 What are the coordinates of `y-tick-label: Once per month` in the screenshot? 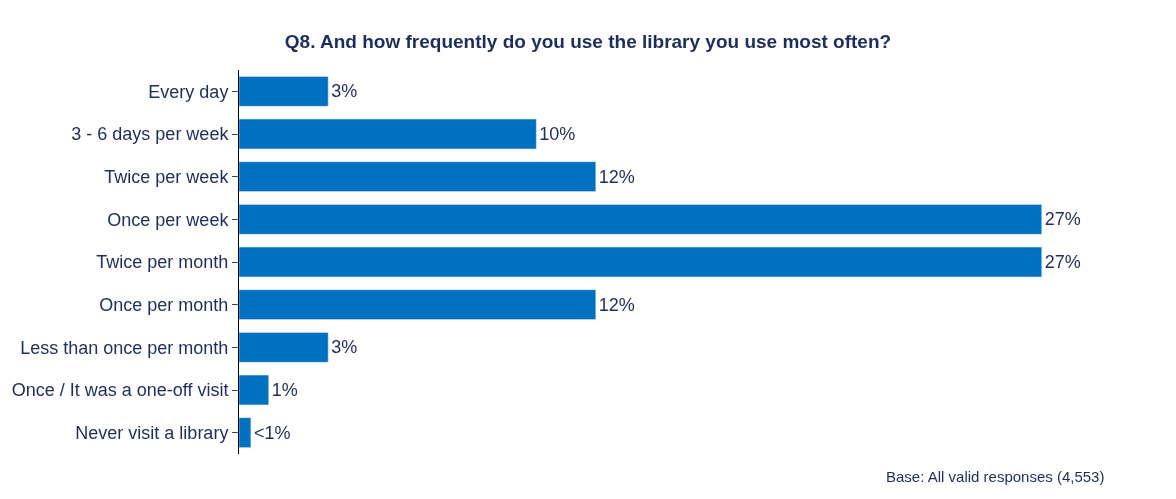 It's located at (164, 304).